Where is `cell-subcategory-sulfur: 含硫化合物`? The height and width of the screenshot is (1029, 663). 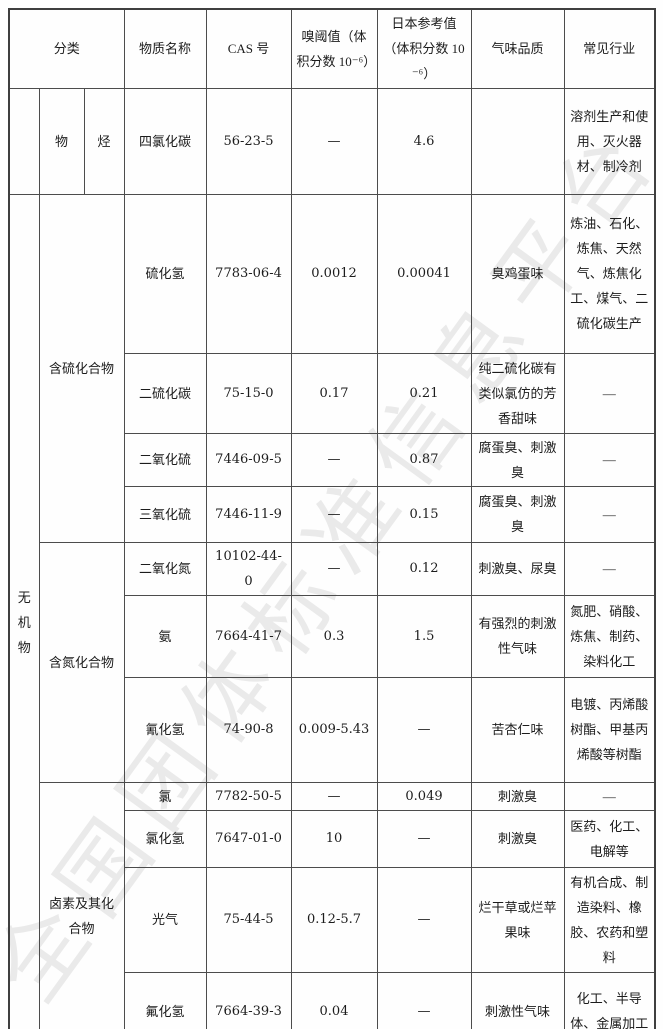
cell-subcategory-sulfur: 含硫化合物 is located at coordinates (81, 368).